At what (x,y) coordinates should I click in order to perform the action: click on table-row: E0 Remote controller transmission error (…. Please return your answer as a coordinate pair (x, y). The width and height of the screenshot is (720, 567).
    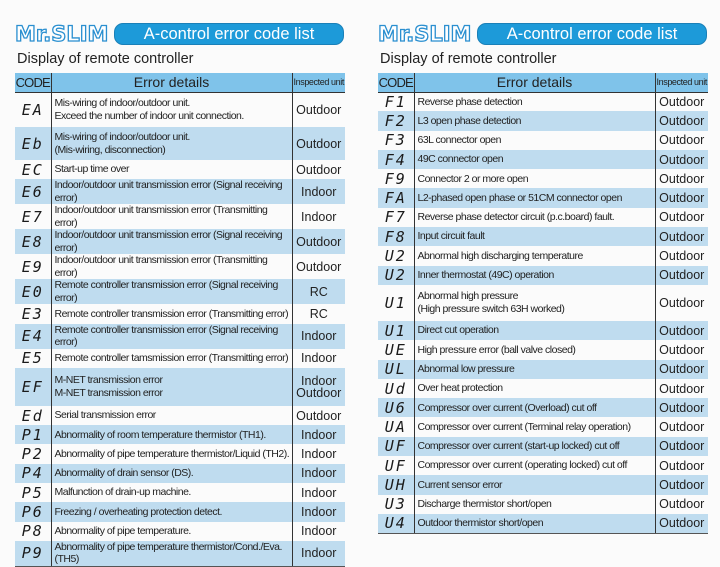
    Looking at the image, I should click on (180, 292).